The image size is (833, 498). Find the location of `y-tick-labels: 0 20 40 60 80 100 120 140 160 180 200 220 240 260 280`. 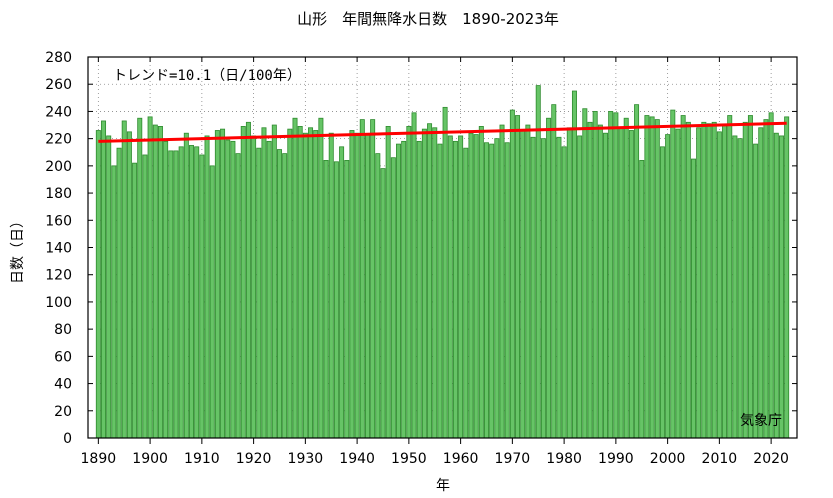

y-tick-labels: 0 20 40 60 80 100 120 140 160 180 200 220 240 260 280 is located at coordinates (58, 248).